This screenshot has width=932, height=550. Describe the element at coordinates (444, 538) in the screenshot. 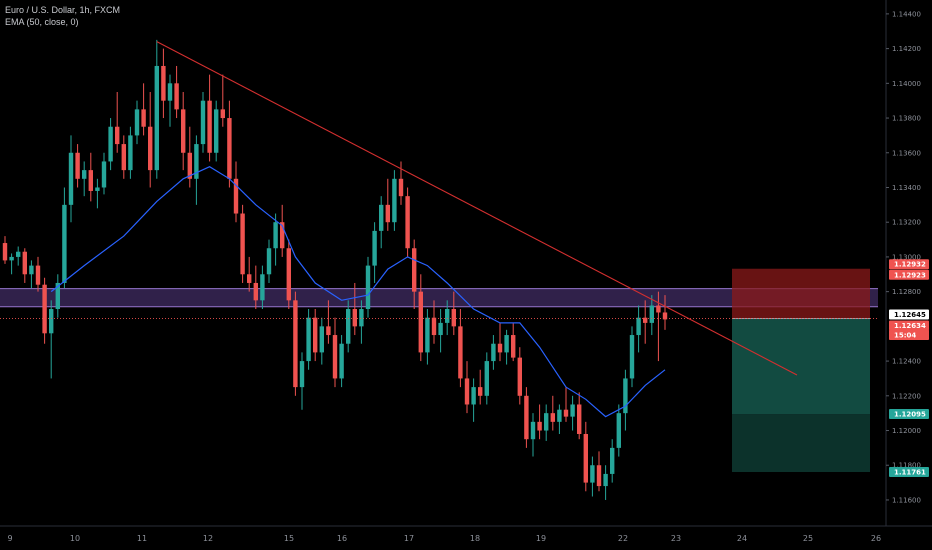

I see `time-axis: 9 10 11 12 15 16 17 18 19 22 23 24 25 26` at that location.